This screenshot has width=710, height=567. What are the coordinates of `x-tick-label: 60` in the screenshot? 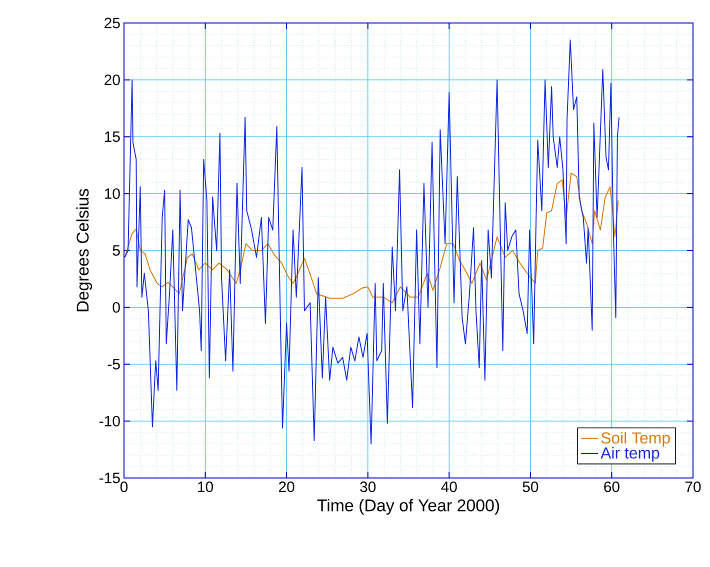 It's located at (612, 487).